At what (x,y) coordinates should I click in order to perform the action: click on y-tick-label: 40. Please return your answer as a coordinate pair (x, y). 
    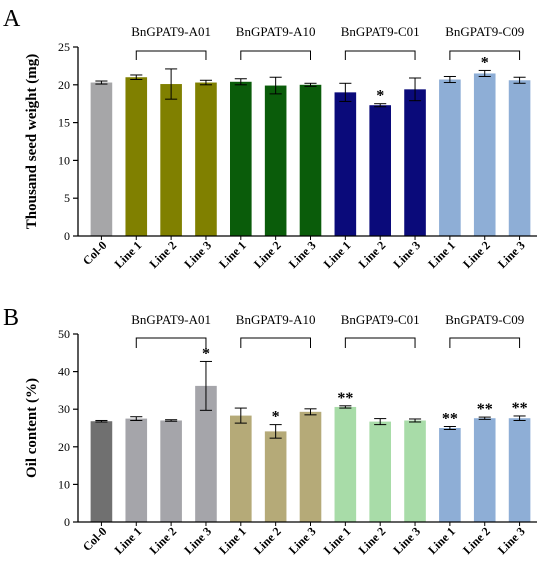
    Looking at the image, I should click on (64, 372).